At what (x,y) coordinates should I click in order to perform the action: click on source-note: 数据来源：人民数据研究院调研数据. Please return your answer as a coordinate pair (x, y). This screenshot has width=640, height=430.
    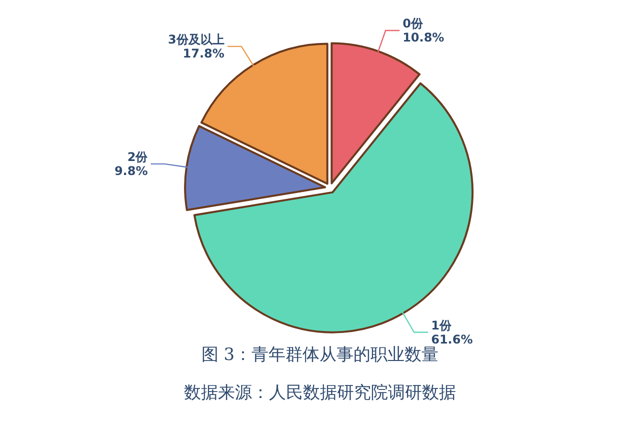
    Looking at the image, I should click on (320, 393).